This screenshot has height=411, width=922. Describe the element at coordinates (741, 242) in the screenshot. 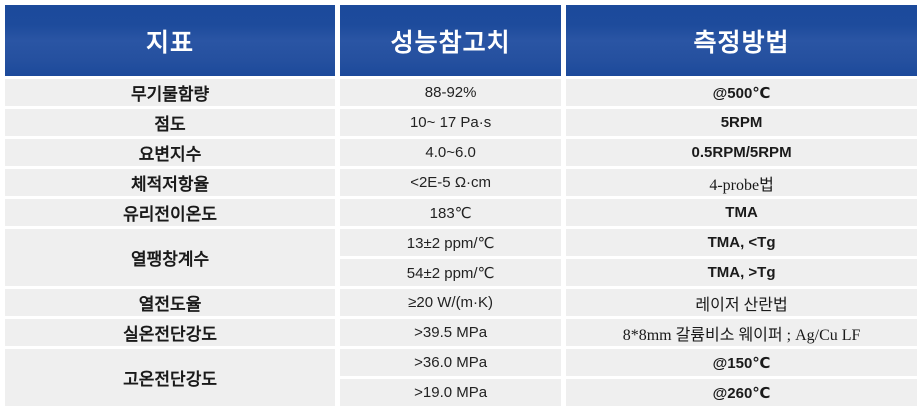

I see `method-cell: TMA, <Tg` at that location.